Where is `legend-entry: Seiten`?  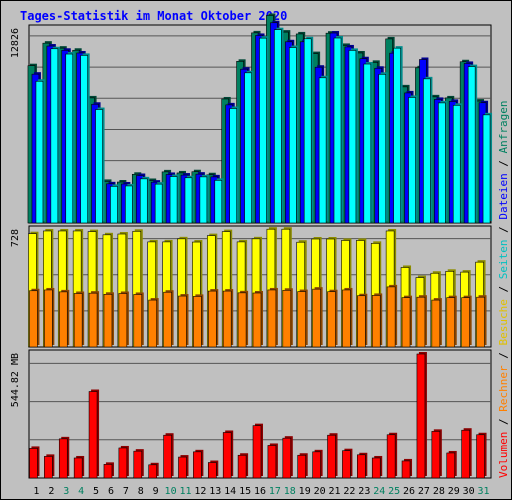 legend-entry: Seiten is located at coordinates (503, 260).